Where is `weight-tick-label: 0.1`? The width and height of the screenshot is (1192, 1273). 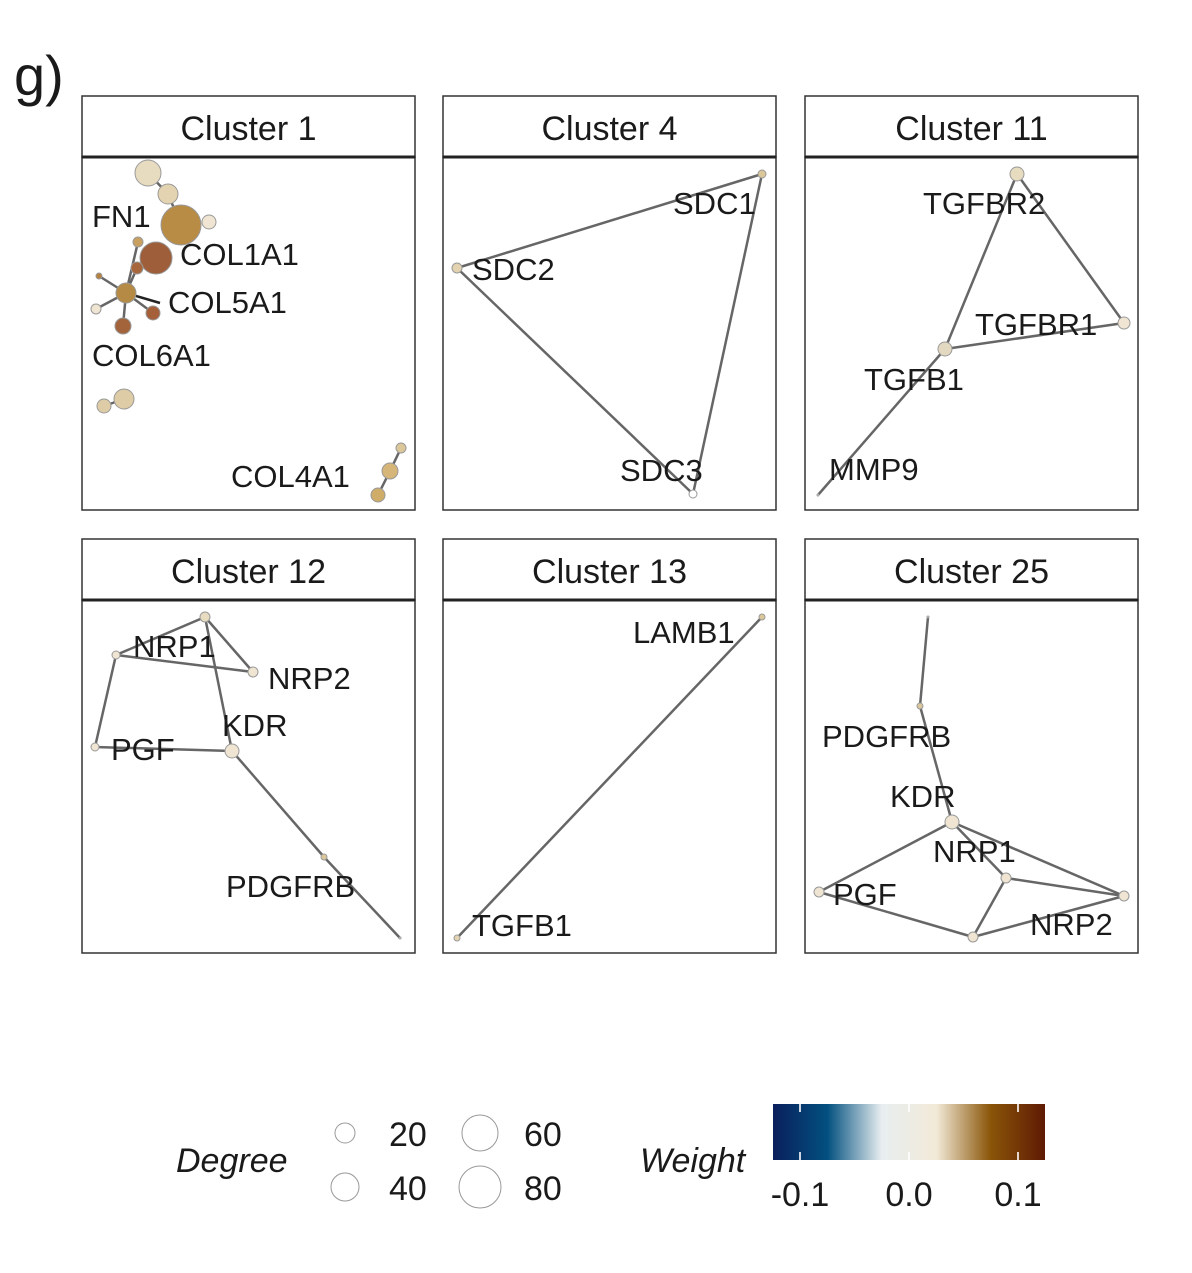
weight-tick-label: 0.1 is located at coordinates (1017, 1195).